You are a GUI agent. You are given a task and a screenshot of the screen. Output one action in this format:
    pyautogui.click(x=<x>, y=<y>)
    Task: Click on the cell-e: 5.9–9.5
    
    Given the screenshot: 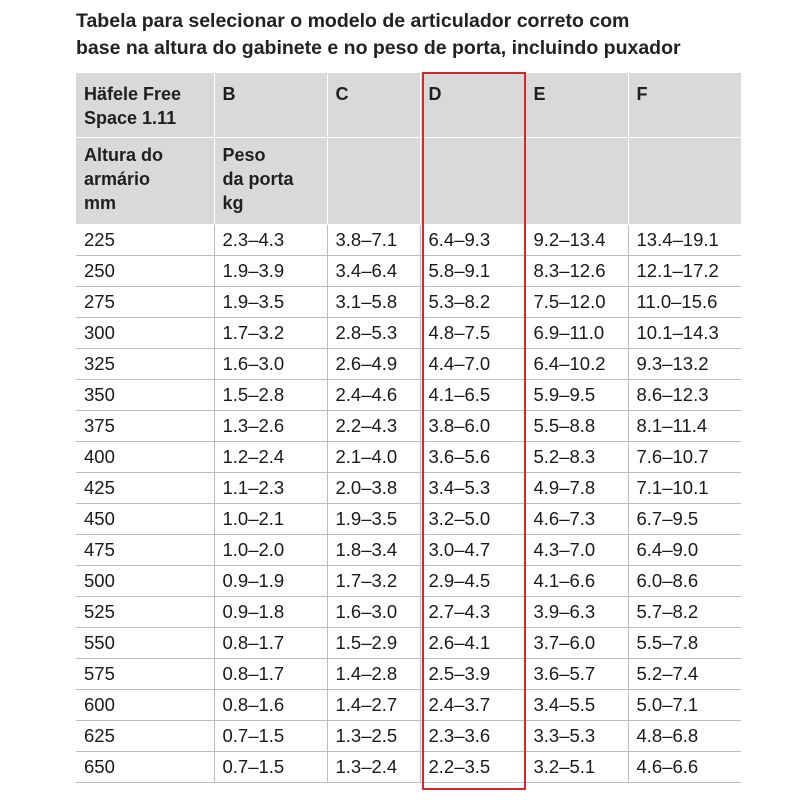 What is the action you would take?
    pyautogui.click(x=577, y=395)
    